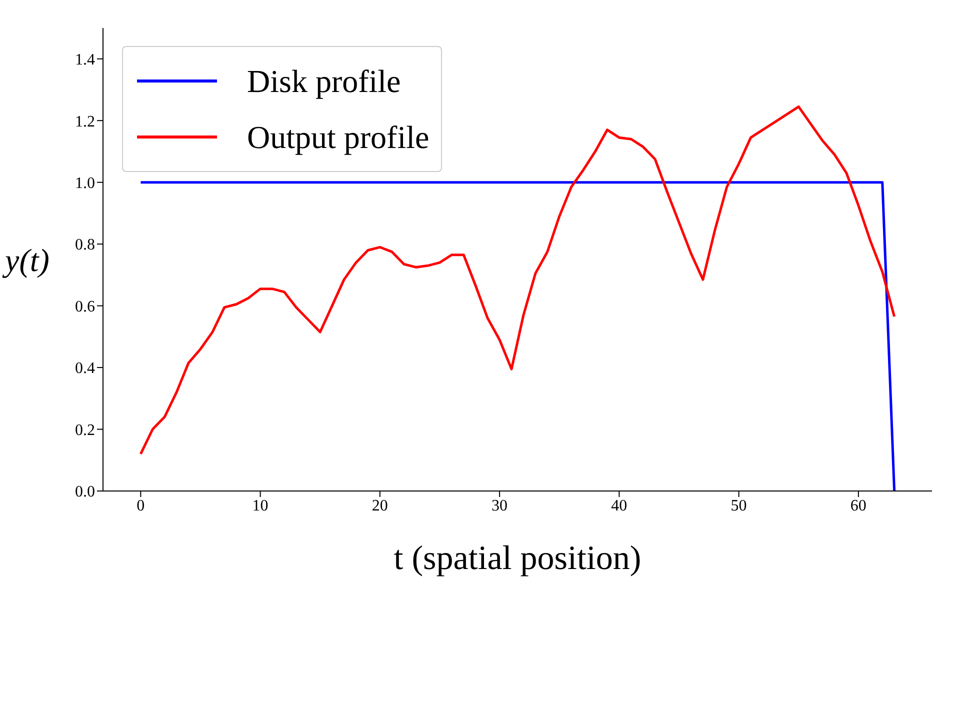 This screenshot has width=960, height=720. I want to click on x-tick-label: 40, so click(619, 505).